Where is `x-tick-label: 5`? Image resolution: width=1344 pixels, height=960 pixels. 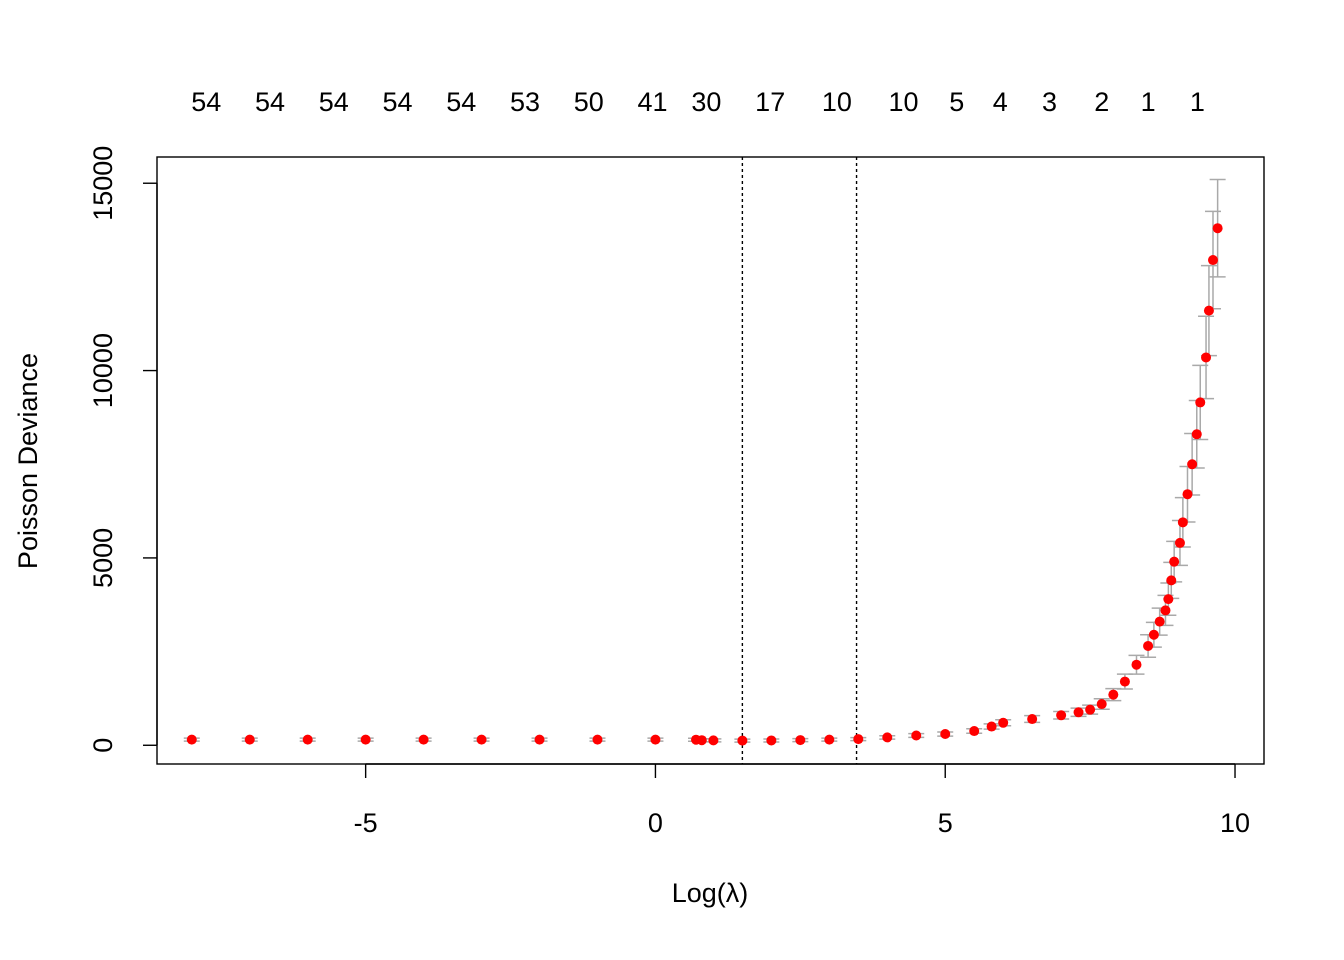 x-tick-label: 5 is located at coordinates (945, 823).